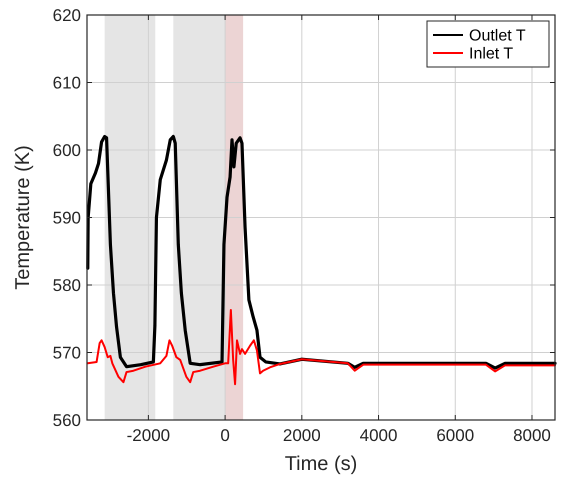 The image size is (566, 488). I want to click on x-tick-label: 2000, so click(301, 435).